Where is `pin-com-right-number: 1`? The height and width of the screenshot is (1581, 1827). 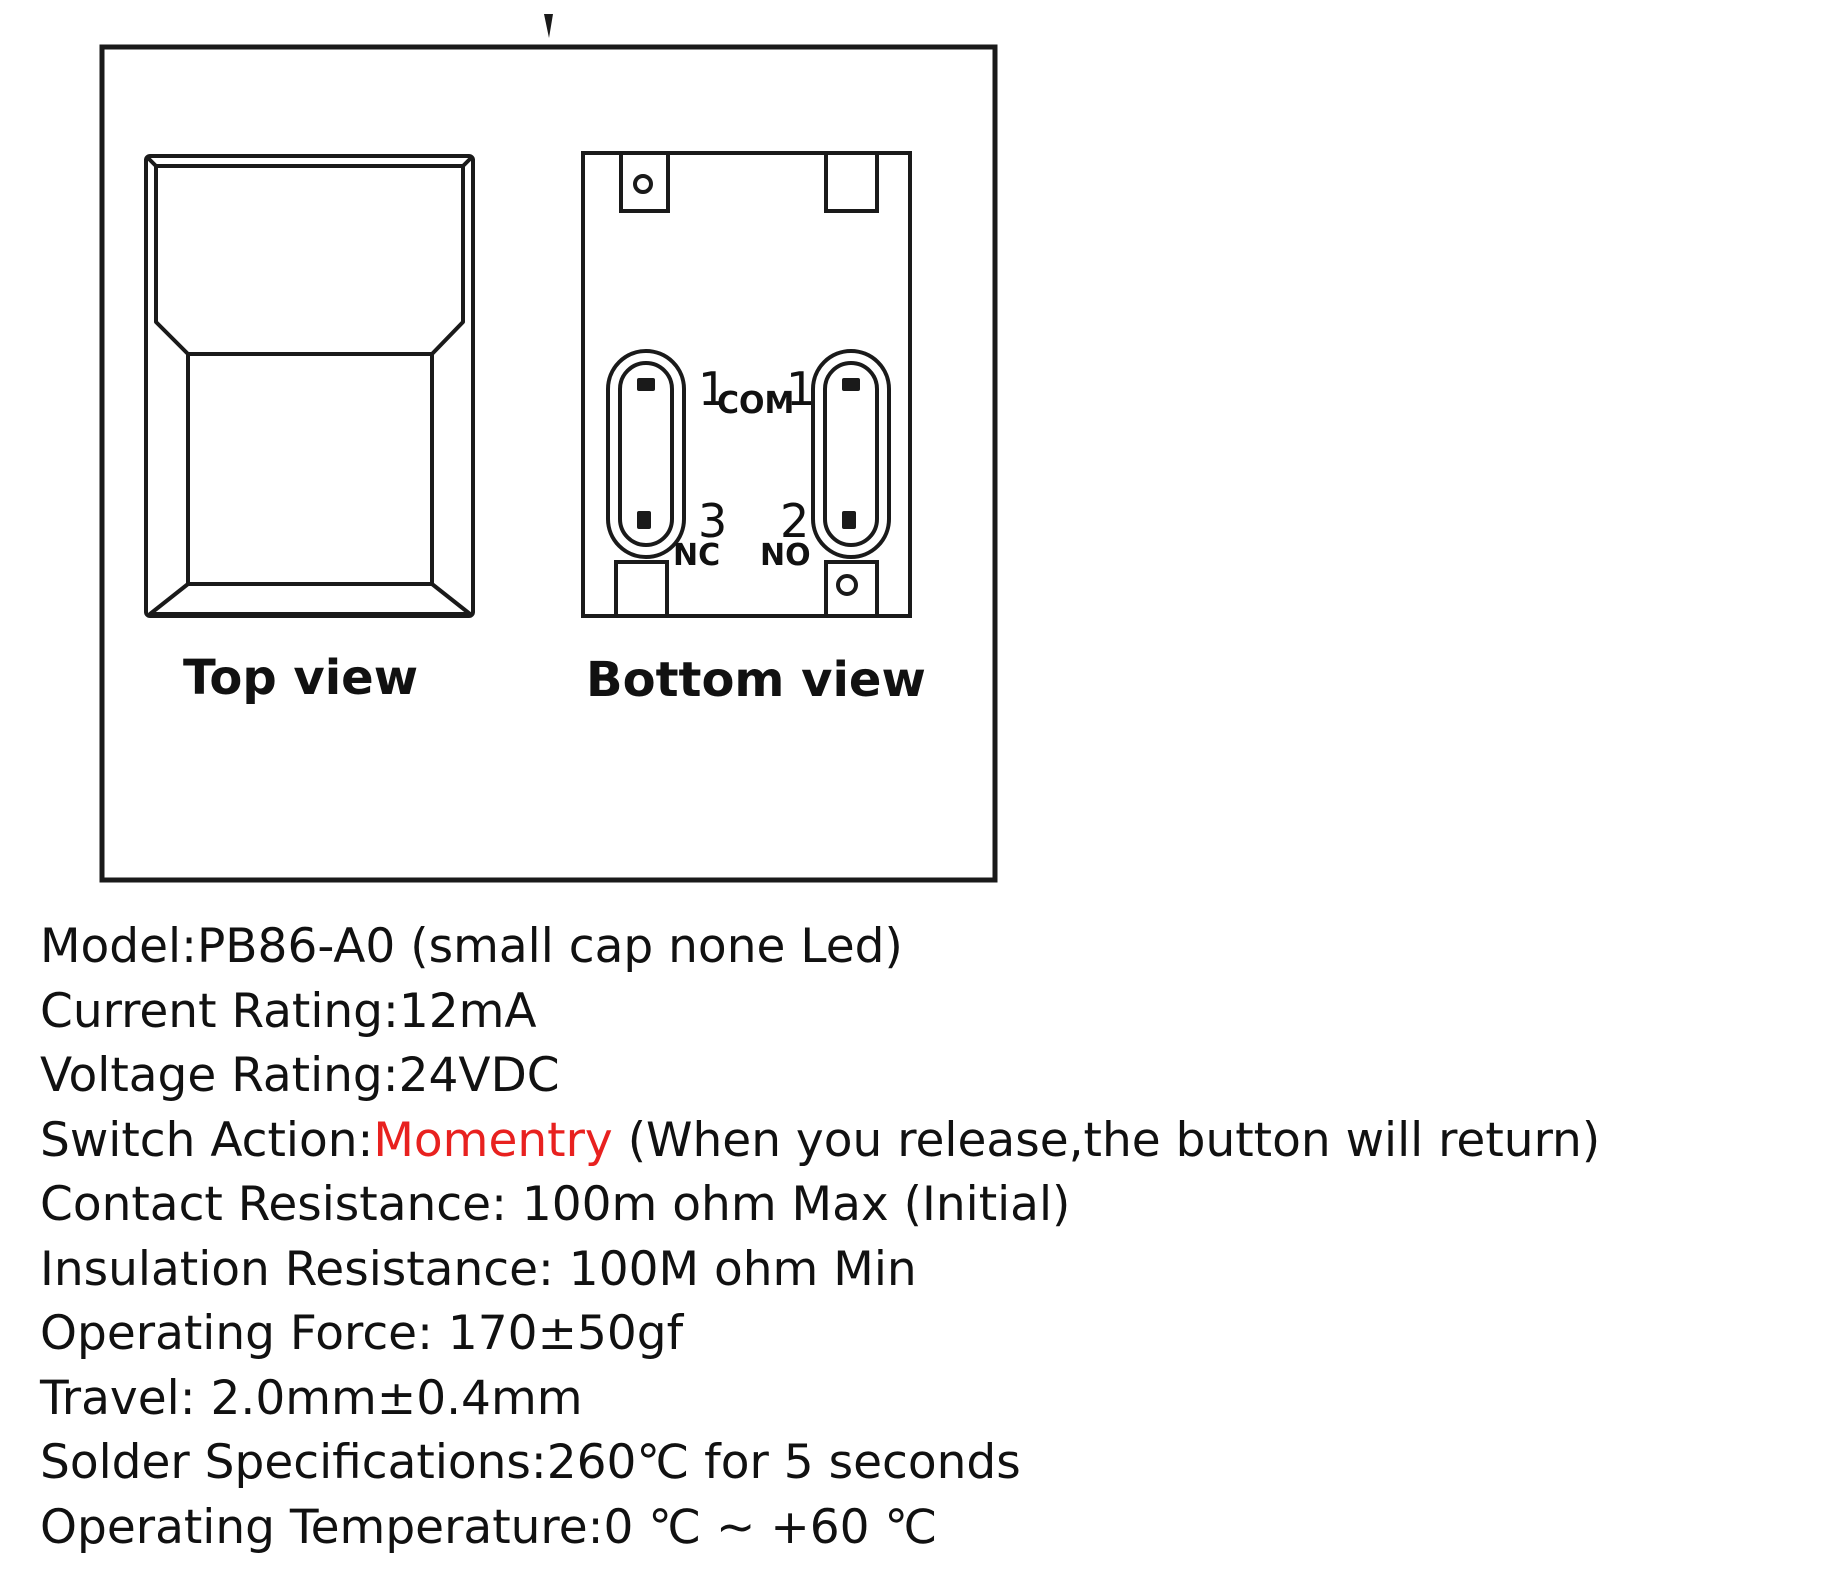 pin-com-right-number: 1 is located at coordinates (800, 389).